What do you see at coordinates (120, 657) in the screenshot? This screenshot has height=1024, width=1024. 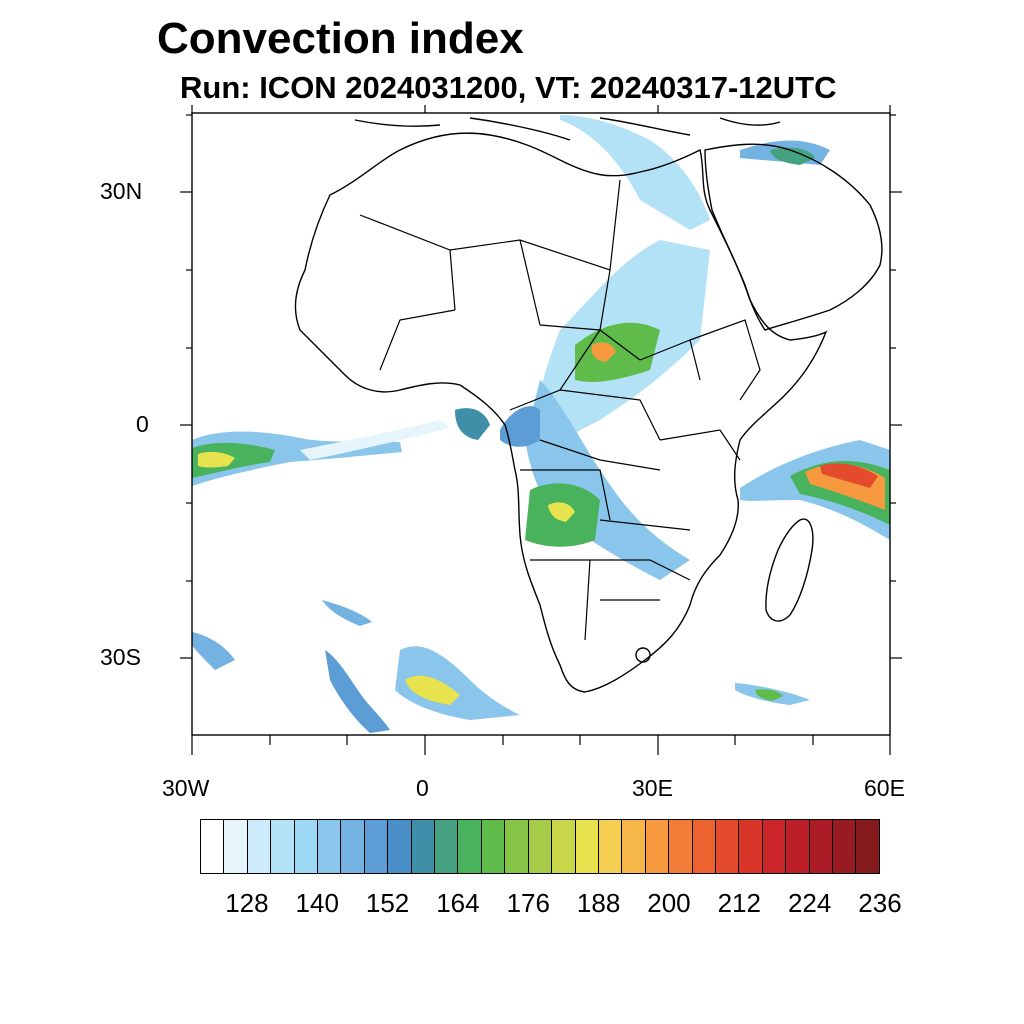 I see `lat-label-30s: 30S` at bounding box center [120, 657].